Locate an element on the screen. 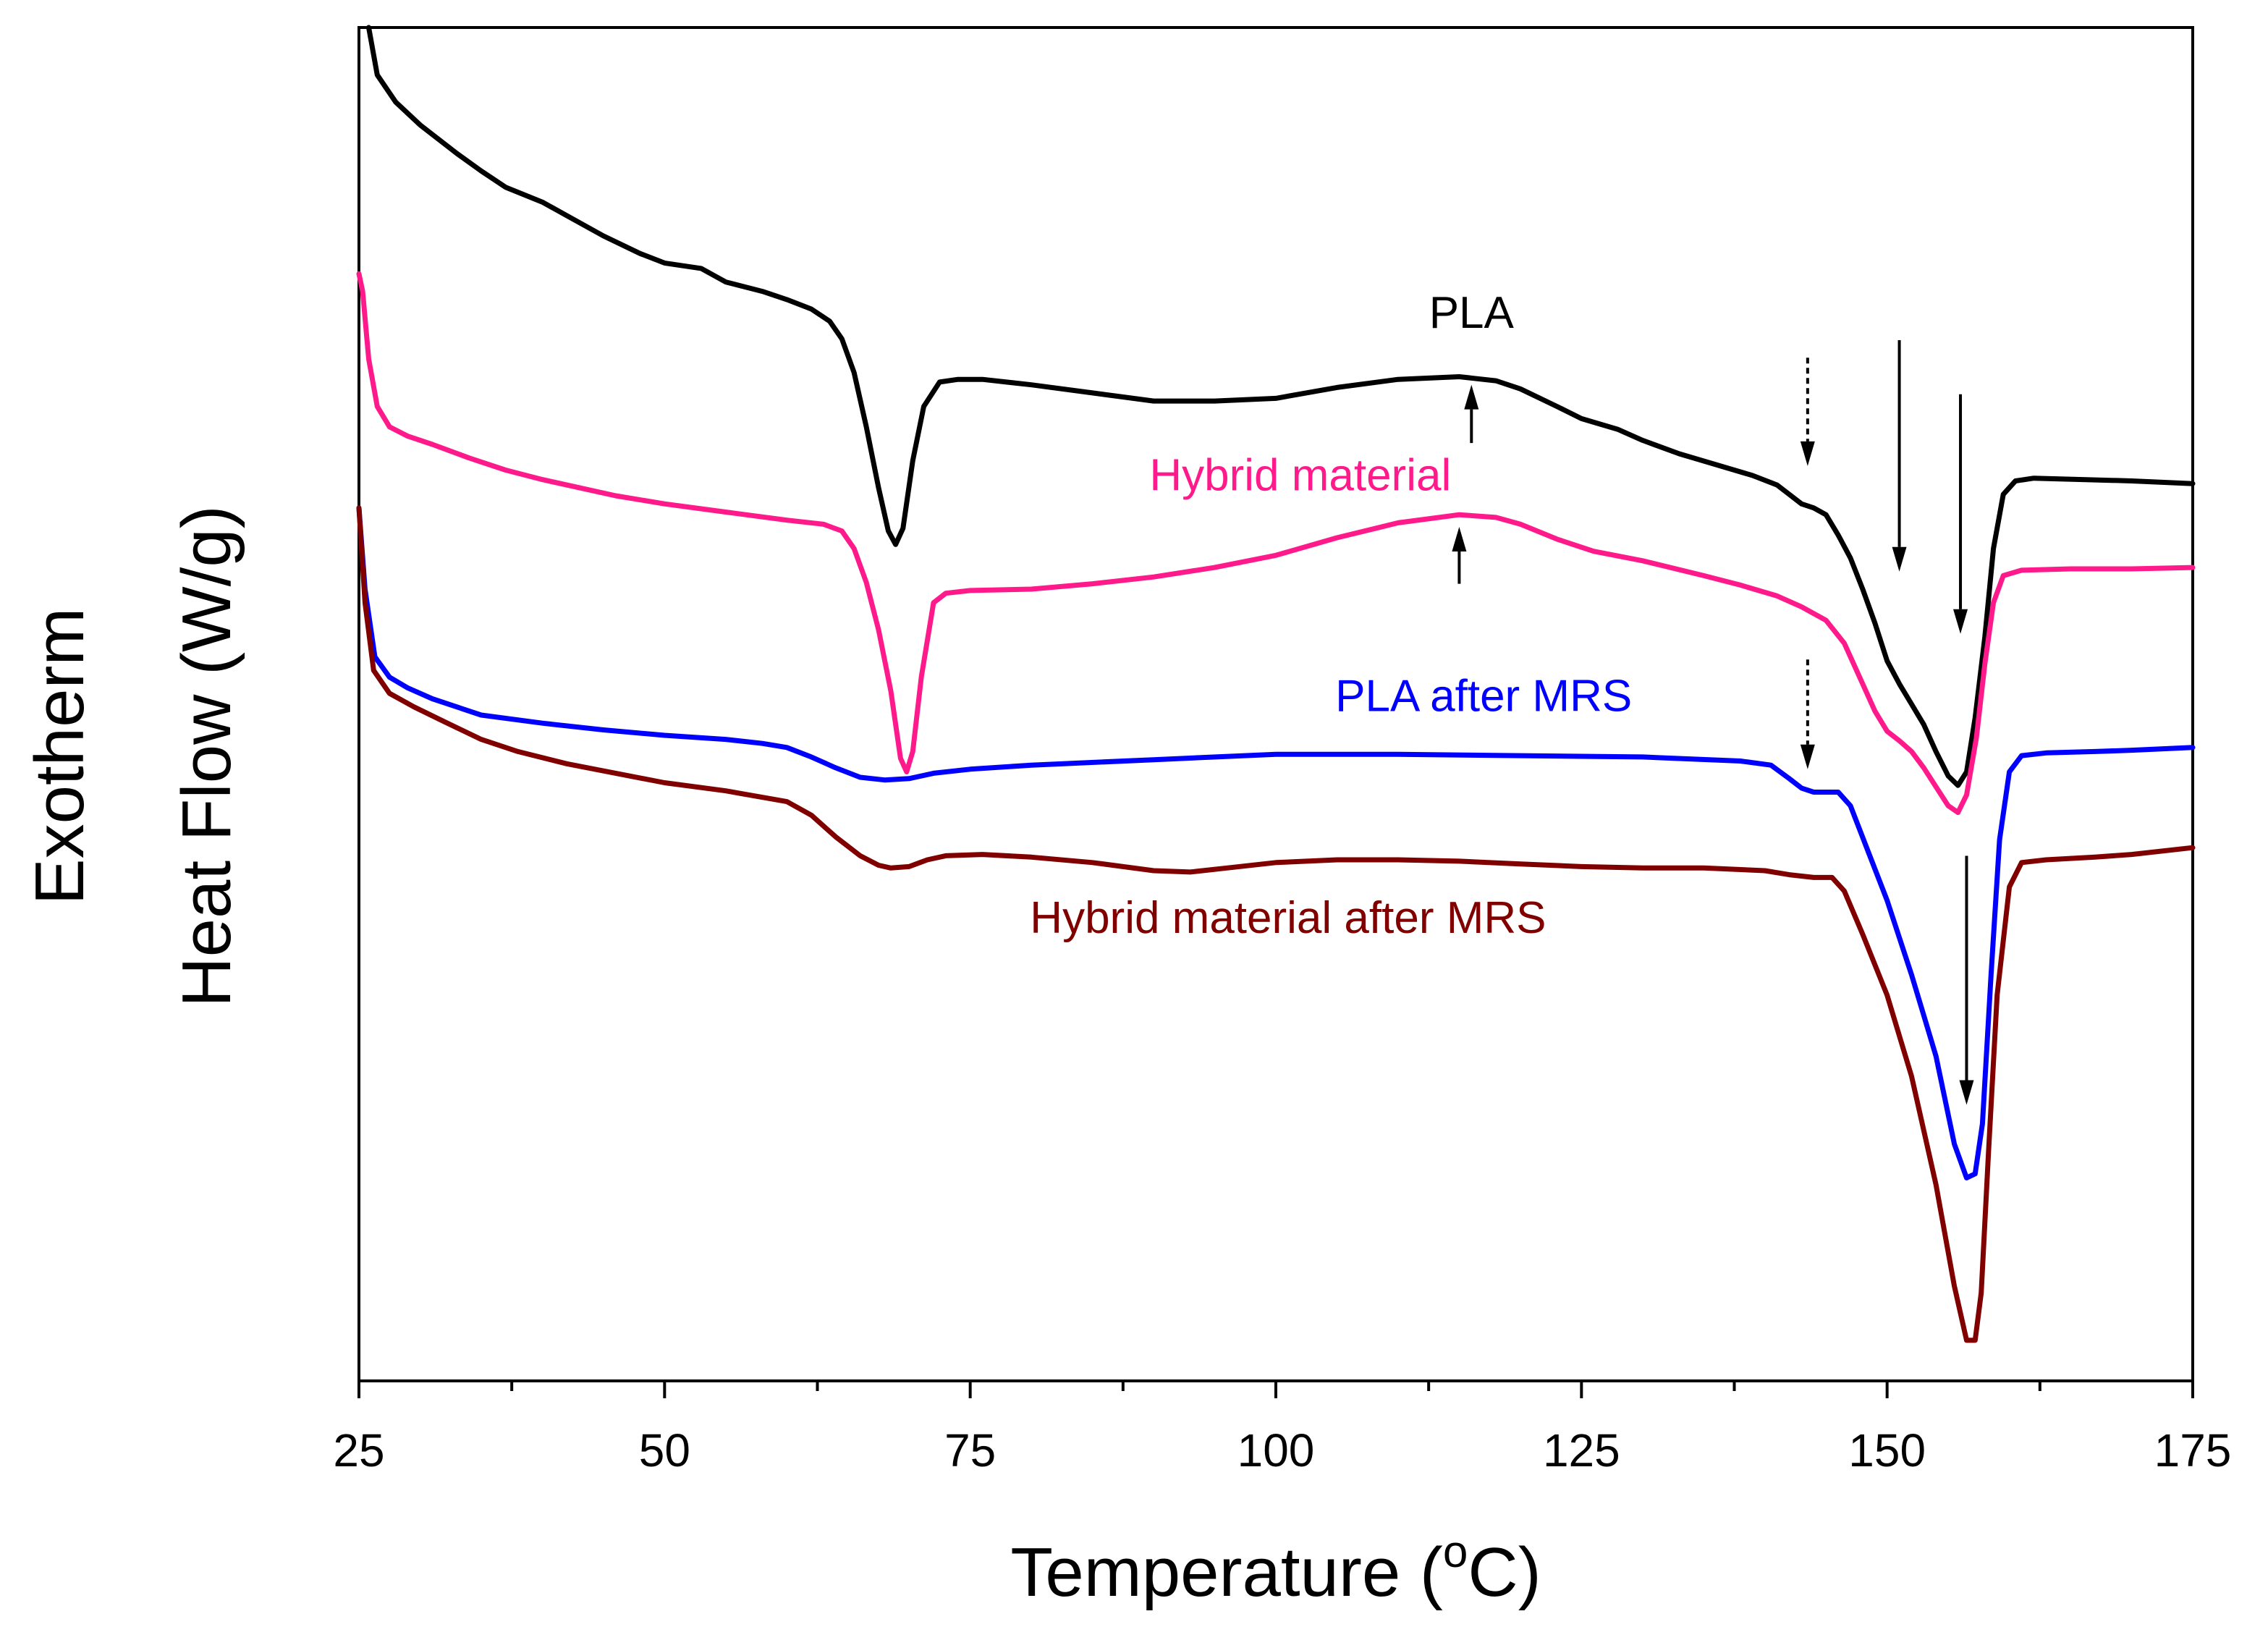 The height and width of the screenshot is (1640, 2268). x-axis-label: Temperature (oC) is located at coordinates (1275, 1569).